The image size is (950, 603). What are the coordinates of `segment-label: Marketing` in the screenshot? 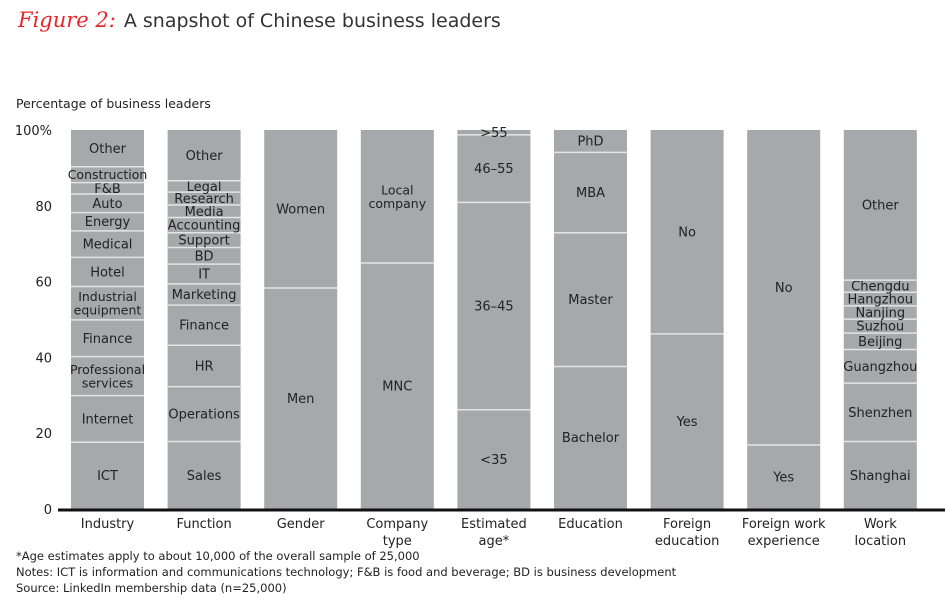 It's located at (204, 295).